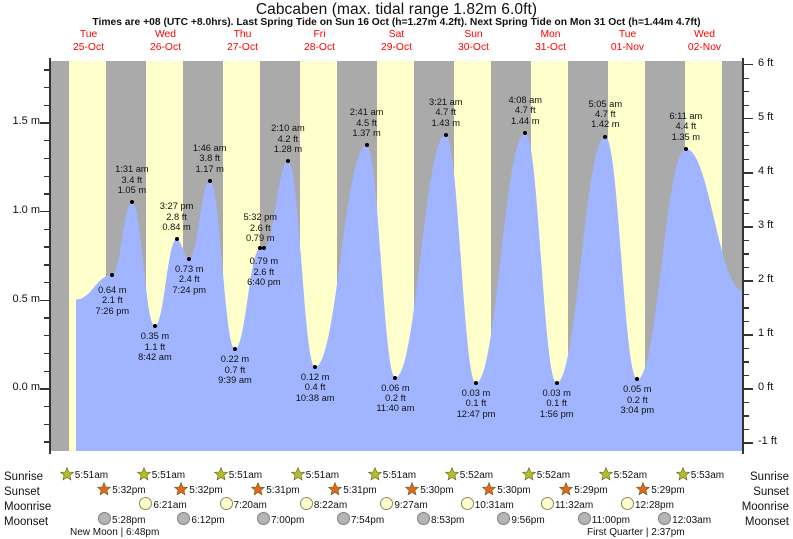 The height and width of the screenshot is (539, 793). I want to click on sunrise-entry-6: 5:52am, so click(545, 474).